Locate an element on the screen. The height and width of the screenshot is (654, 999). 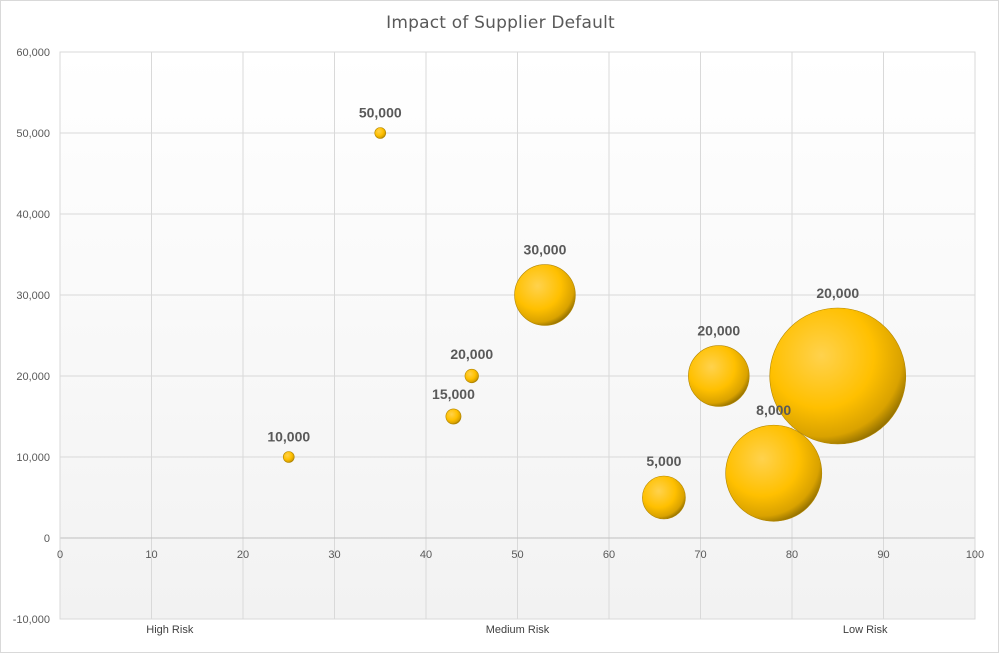
y-tick-label: 40,000 is located at coordinates (33, 215).